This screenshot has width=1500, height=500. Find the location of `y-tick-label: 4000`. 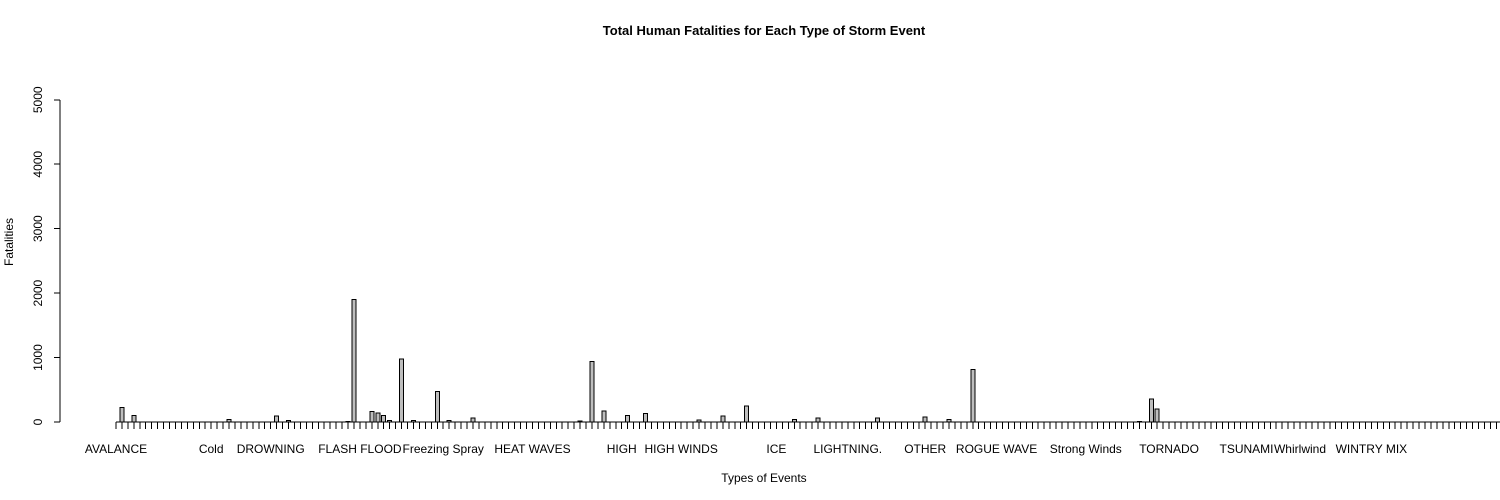

y-tick-label: 4000 is located at coordinates (38, 164).